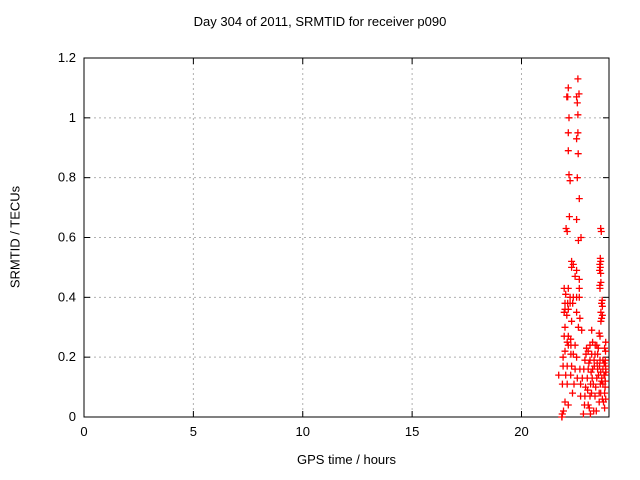 The image size is (640, 480). I want to click on x-axis-label: GPS time / hours, so click(346, 459).